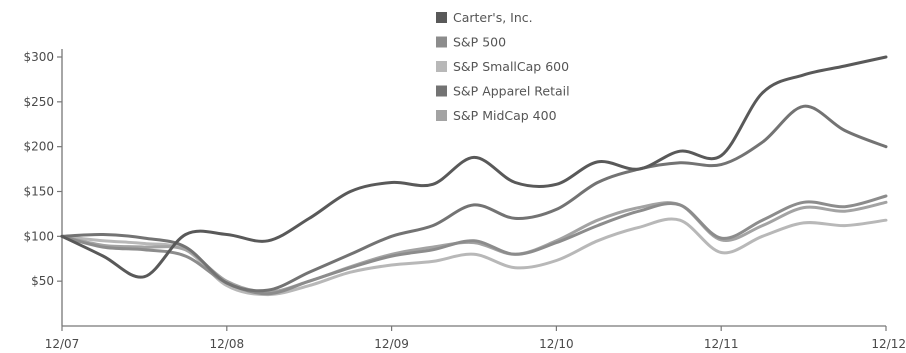 The width and height of the screenshot is (906, 353). I want to click on x-tick-label: 12/07, so click(62, 344).